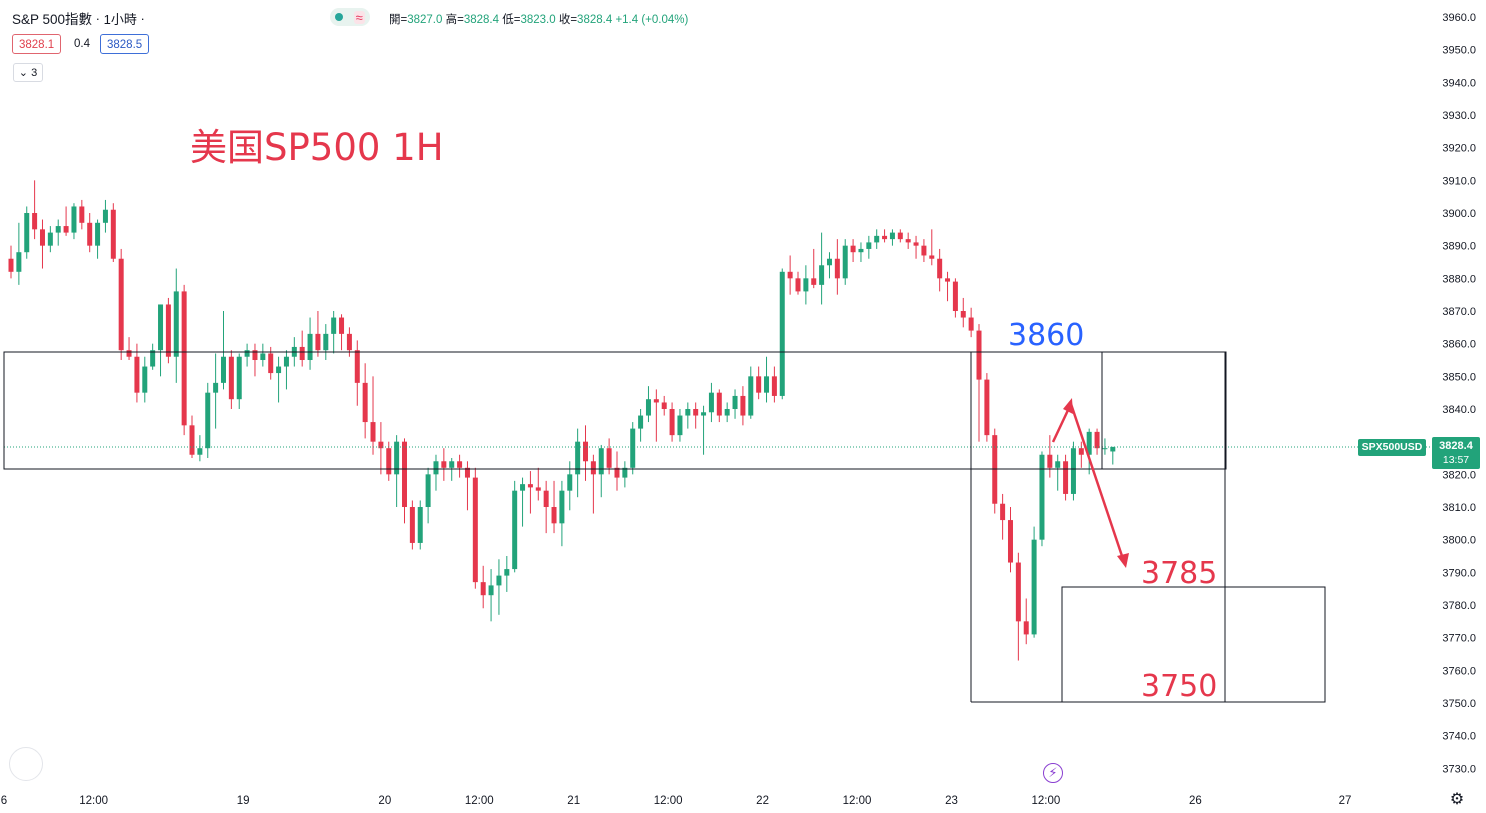 This screenshot has height=813, width=1486. What do you see at coordinates (384, 801) in the screenshot?
I see `x-tick-label: 20` at bounding box center [384, 801].